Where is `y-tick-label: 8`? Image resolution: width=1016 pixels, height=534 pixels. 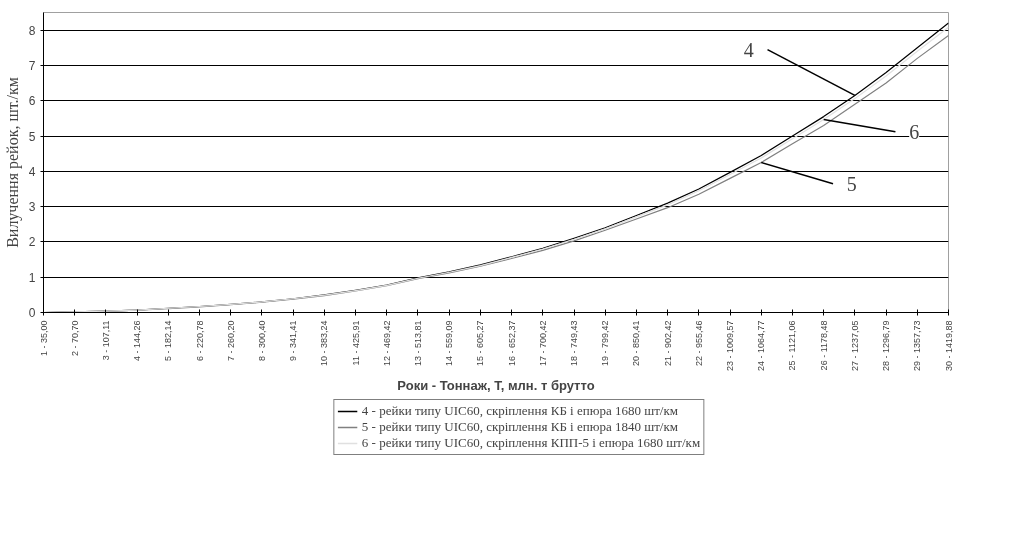
y-tick-label: 8 is located at coordinates (32, 30).